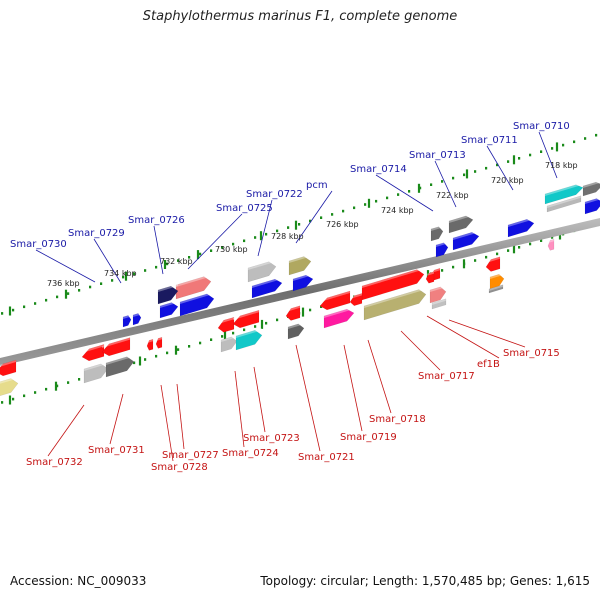  Describe the element at coordinates (156, 220) in the screenshot. I see `gene-label-smar_0726: Smar_0726` at that location.